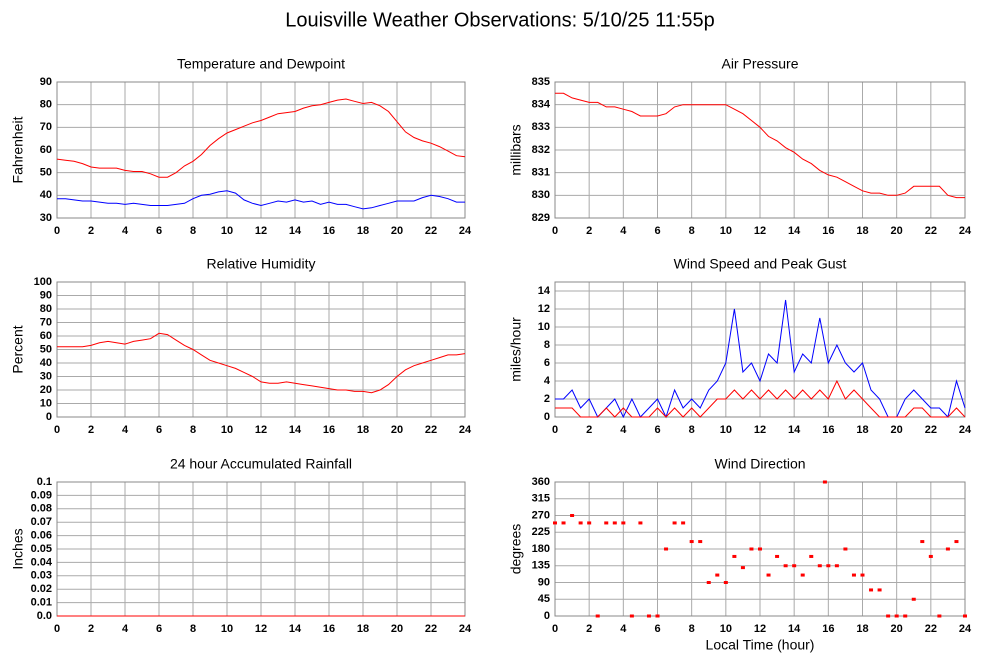  Describe the element at coordinates (541, 105) in the screenshot. I see `y-tick-label: 834` at that location.